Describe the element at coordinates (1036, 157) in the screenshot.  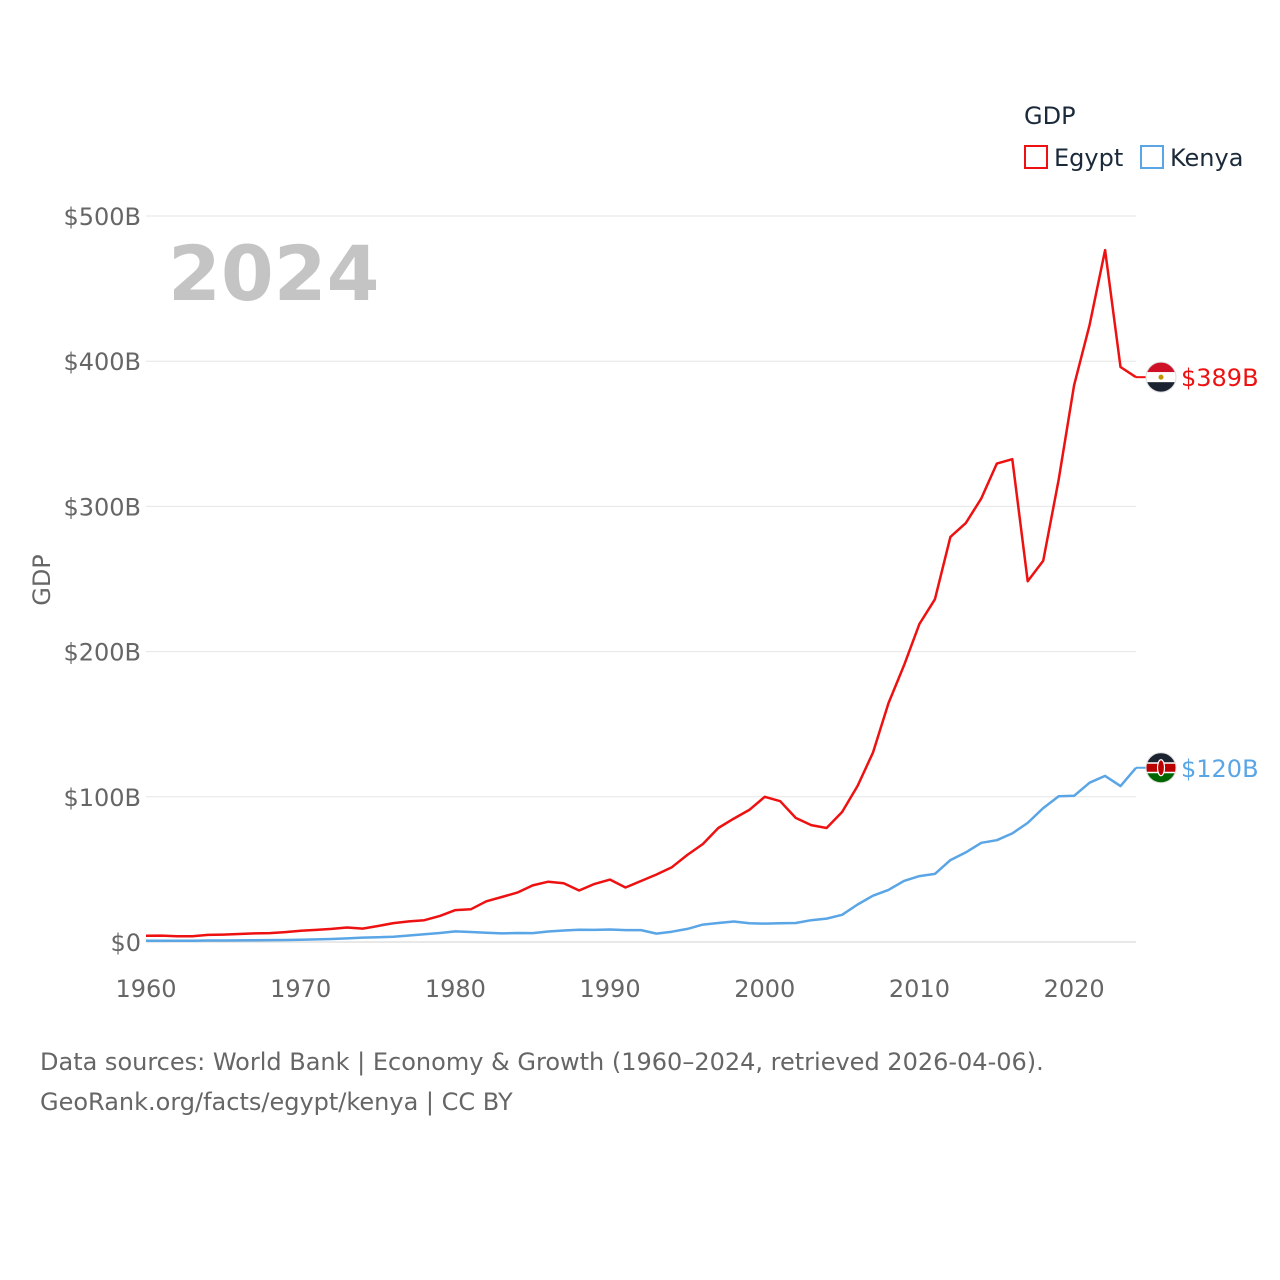
I see `legend-swatch-egypt` at that location.